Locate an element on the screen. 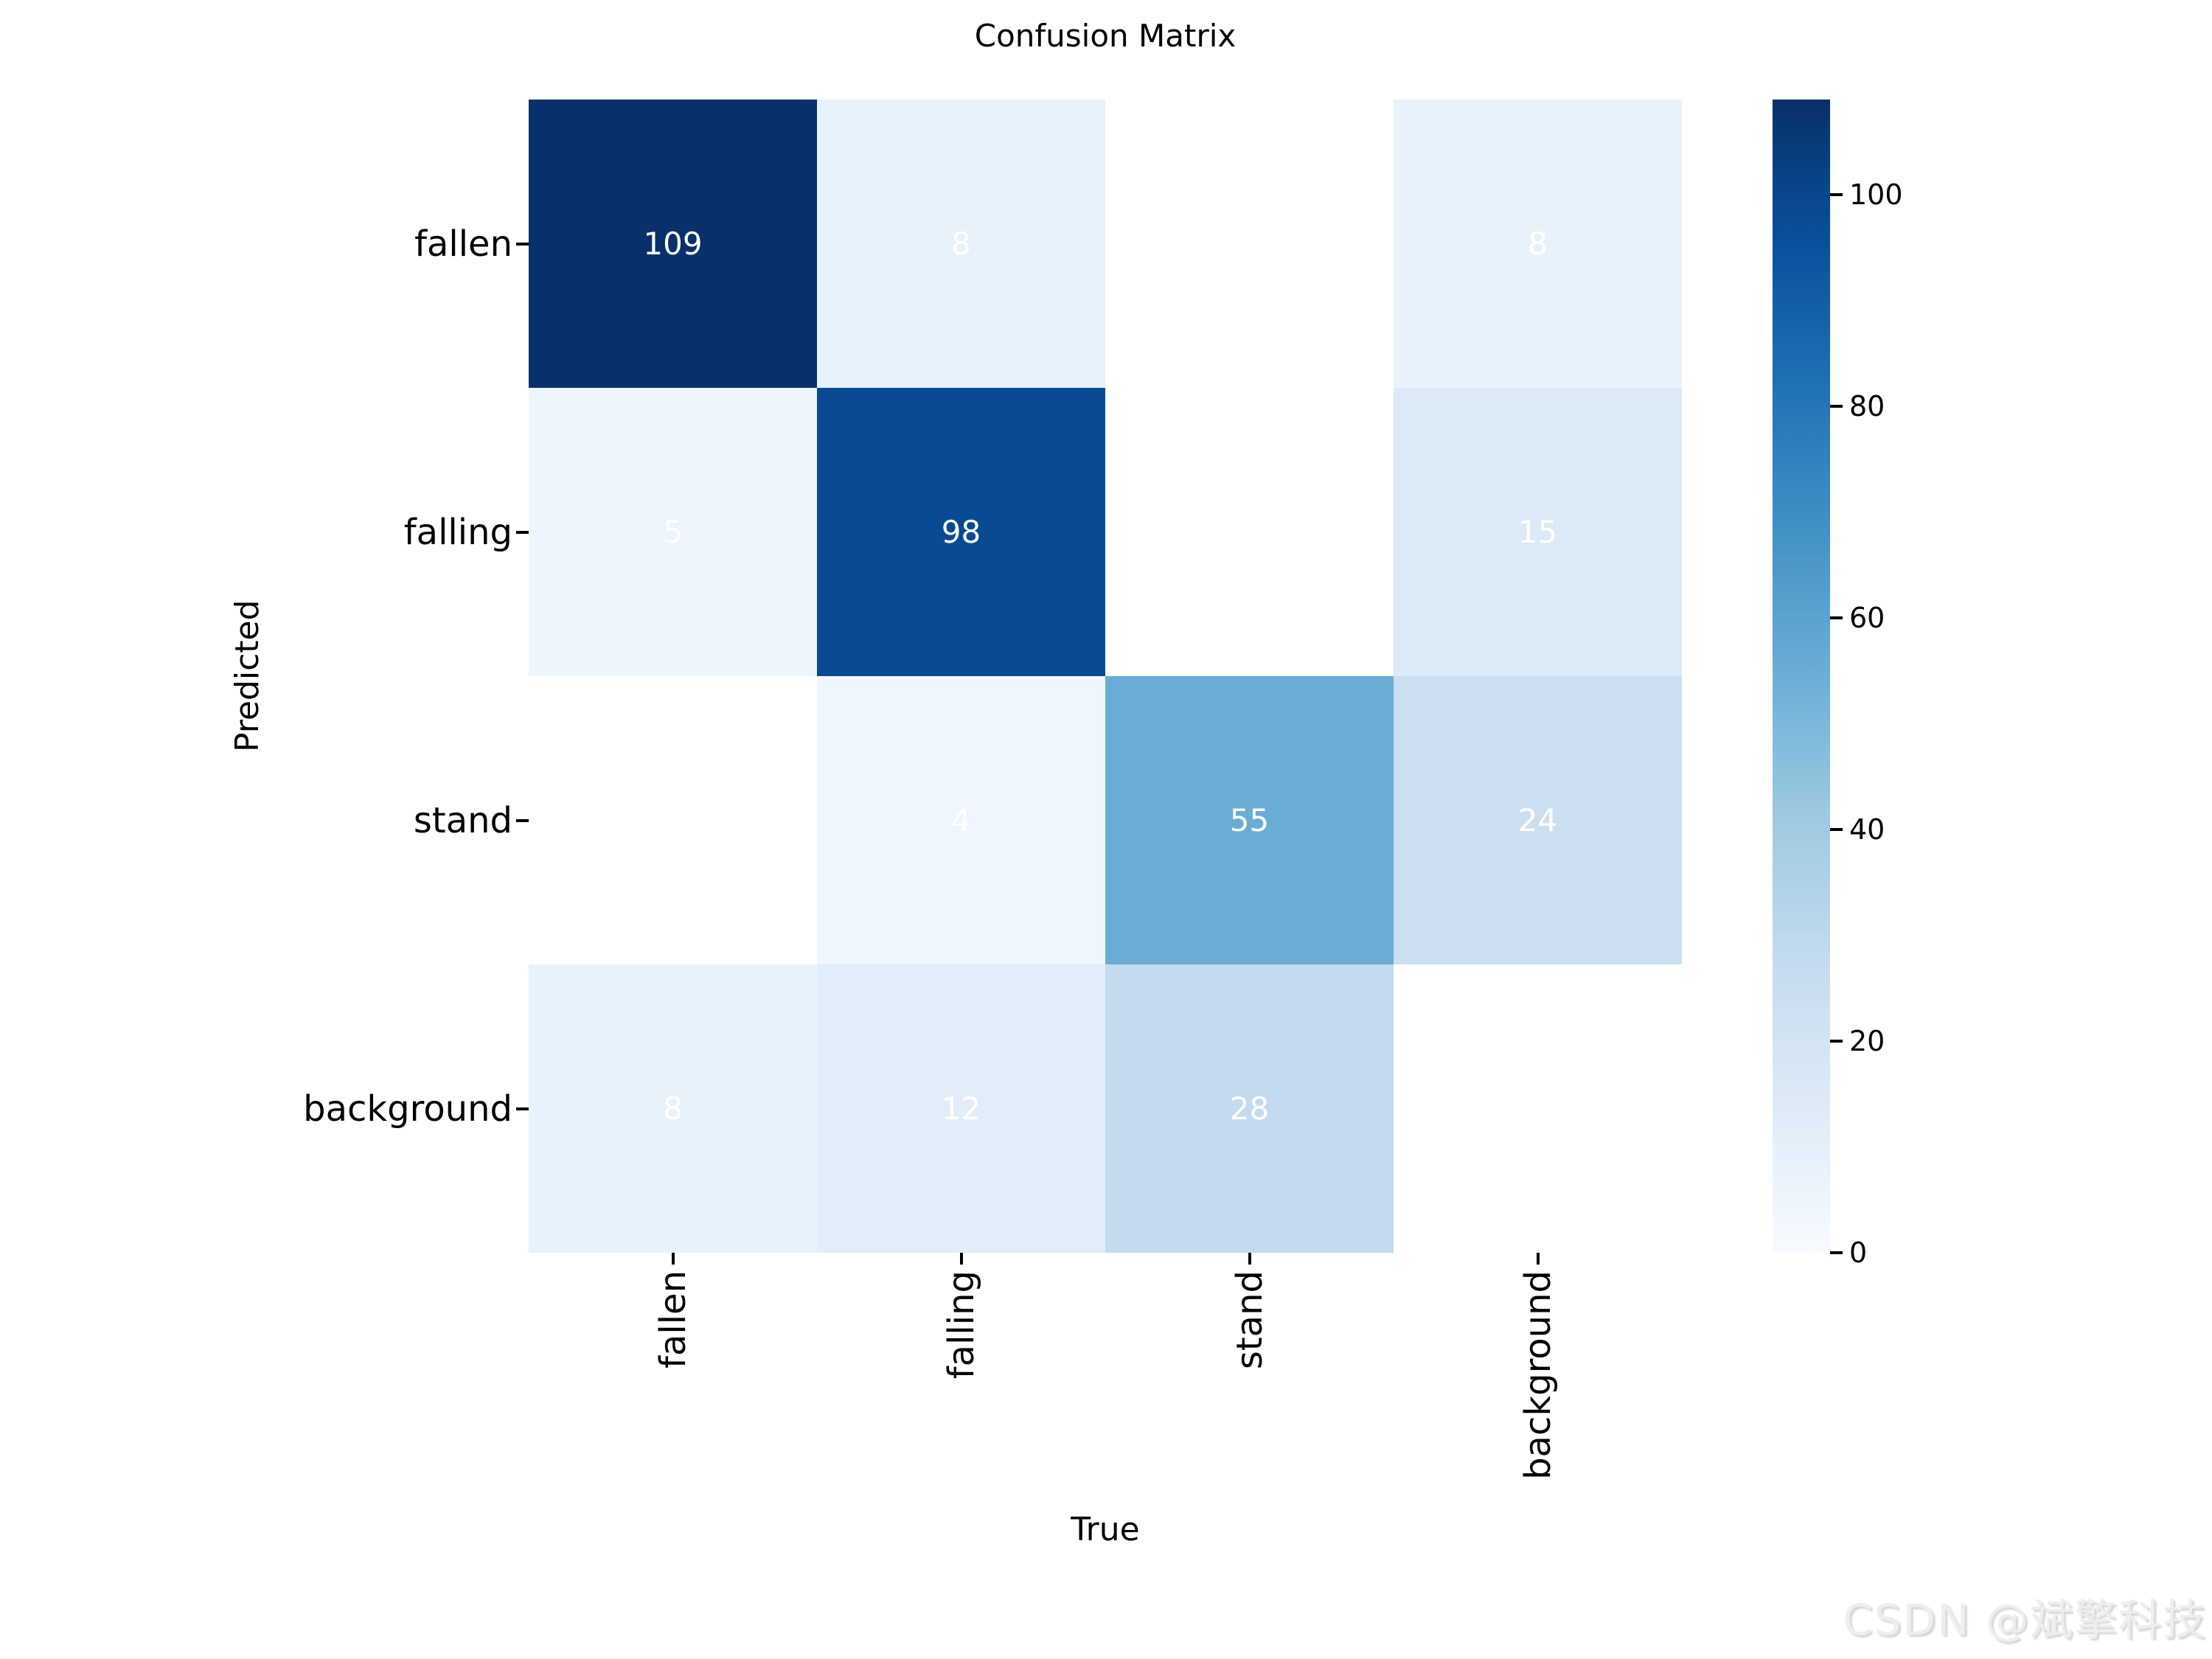  cell-value: 98 is located at coordinates (961, 532).